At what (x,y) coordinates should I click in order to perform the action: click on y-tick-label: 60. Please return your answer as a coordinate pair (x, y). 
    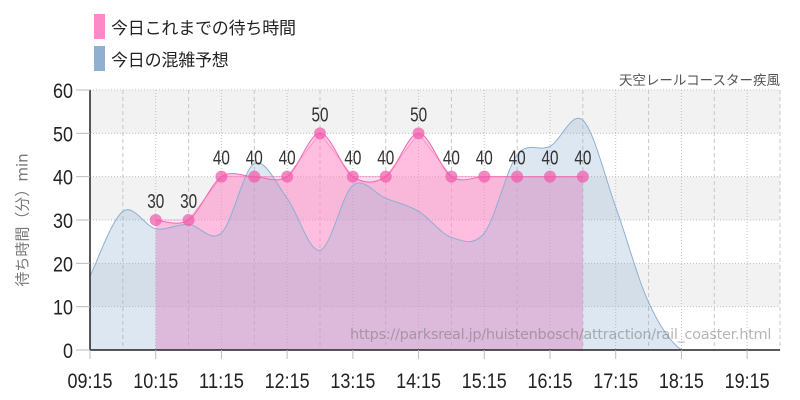
    Looking at the image, I should click on (63, 91).